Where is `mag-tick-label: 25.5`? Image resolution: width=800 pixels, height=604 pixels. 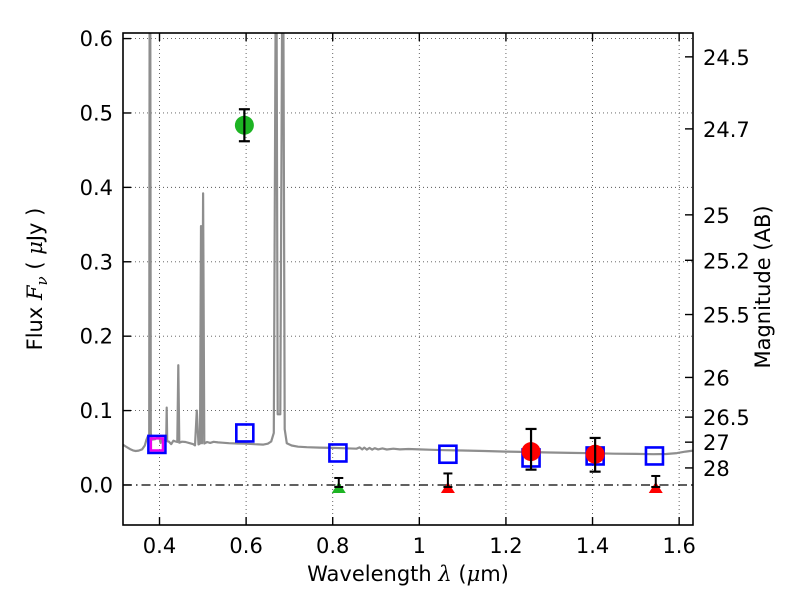
mag-tick-label: 25.5 is located at coordinates (726, 316).